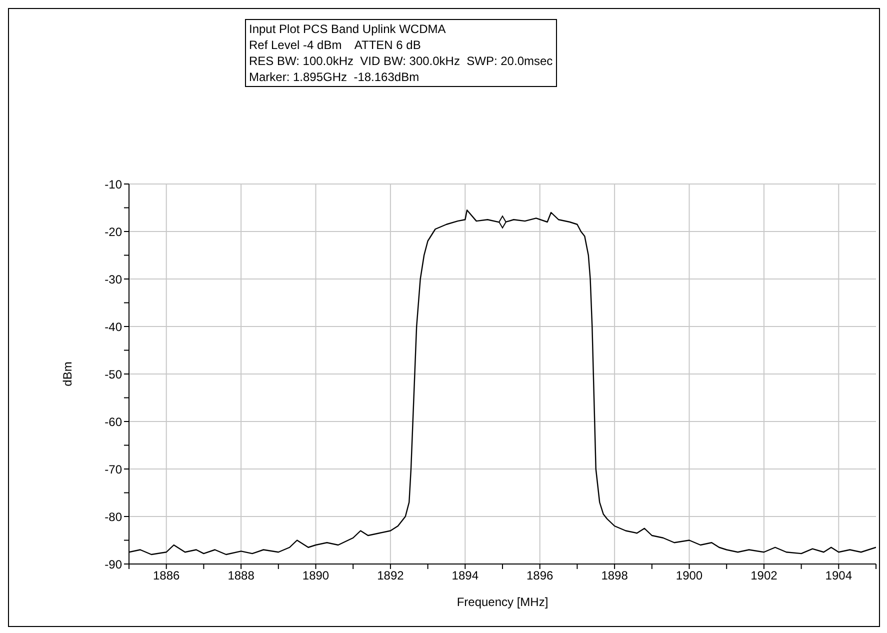 The height and width of the screenshot is (633, 887). Describe the element at coordinates (113, 517) in the screenshot. I see `y-tick-label: -80` at that location.